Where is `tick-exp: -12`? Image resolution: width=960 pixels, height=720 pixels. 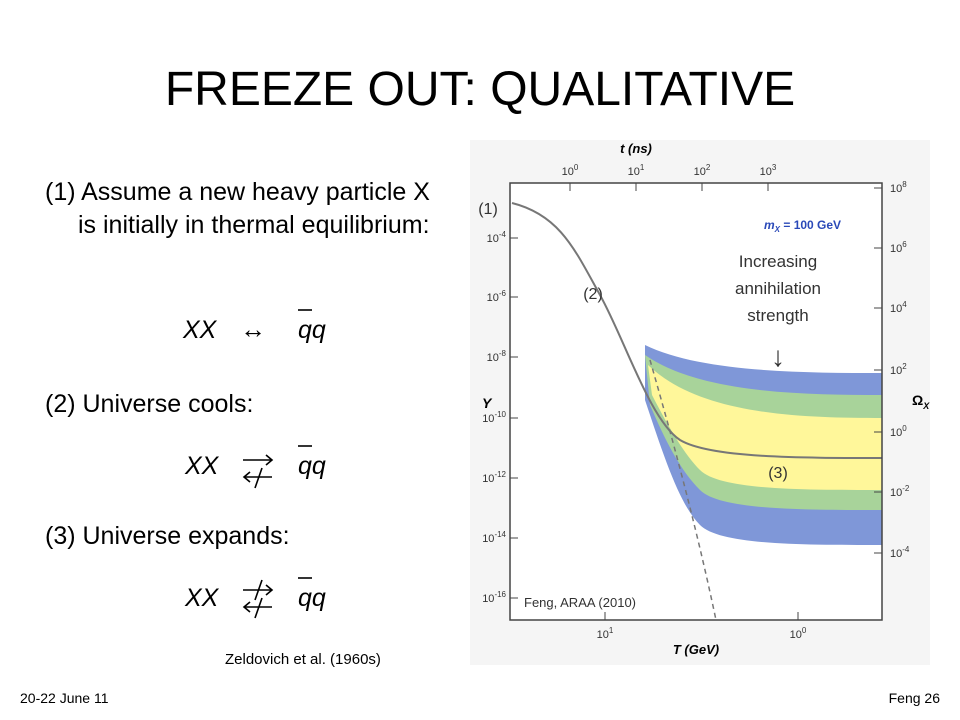 tick-exp: -12 is located at coordinates (500, 474).